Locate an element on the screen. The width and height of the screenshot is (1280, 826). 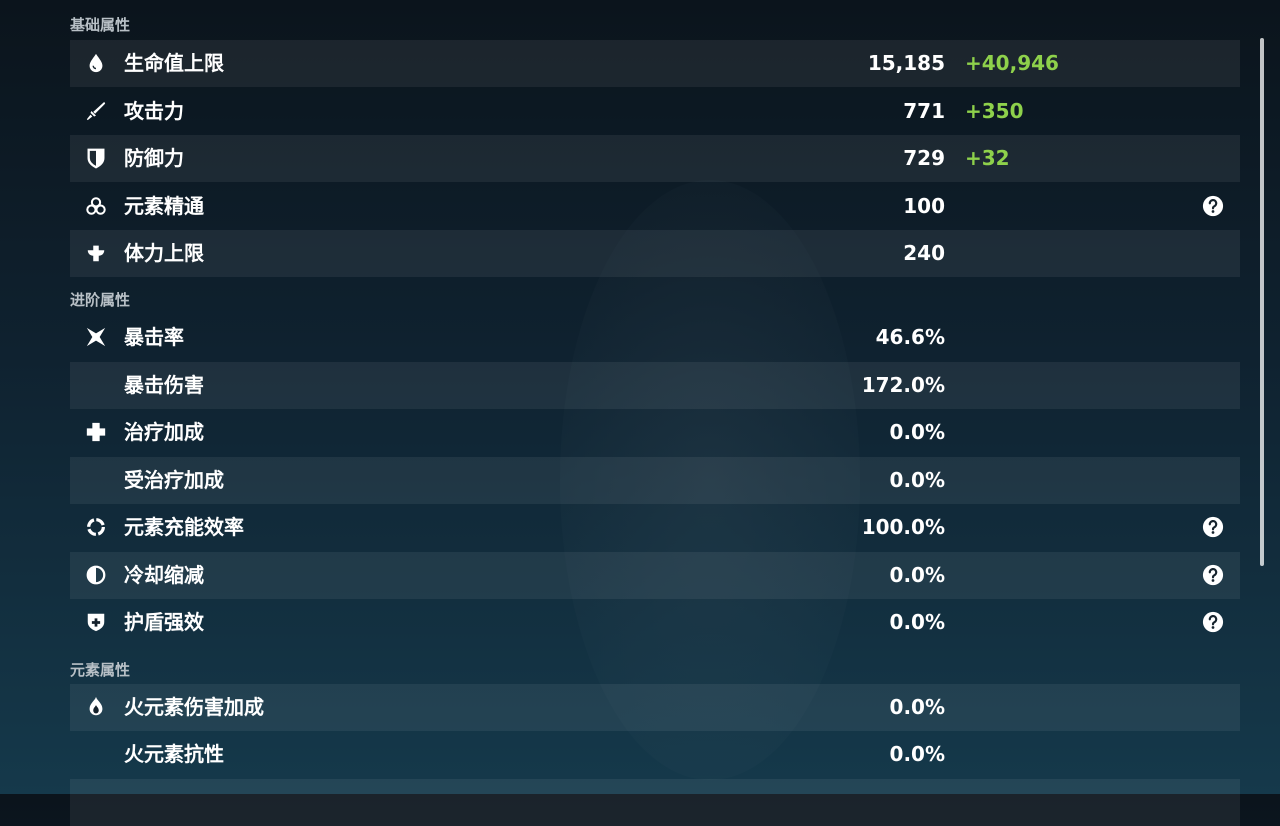
stat-value: 100.0% is located at coordinates (903, 527).